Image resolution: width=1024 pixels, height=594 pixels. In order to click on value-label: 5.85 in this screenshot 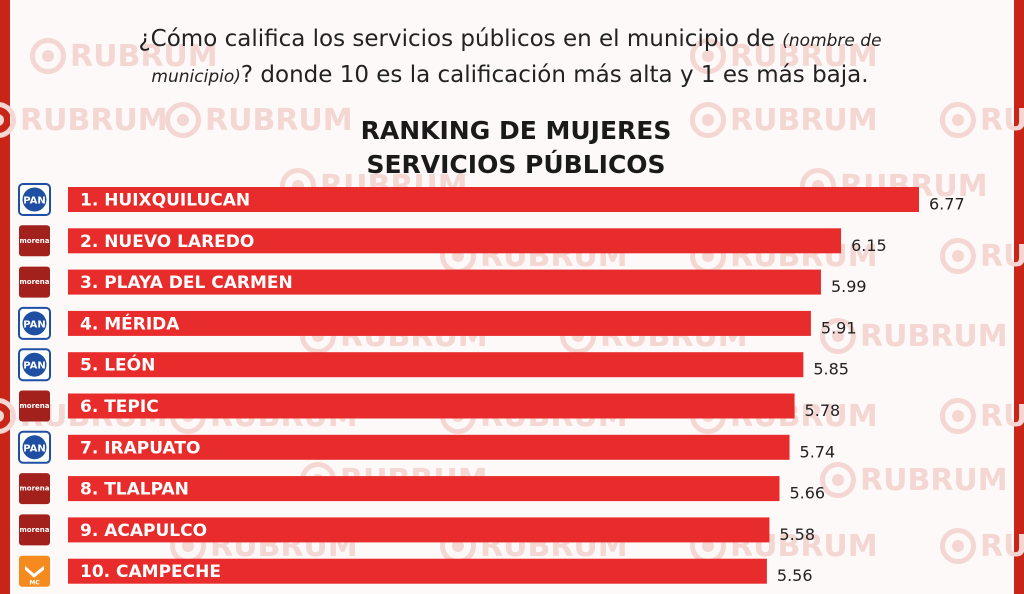, I will do `click(831, 369)`.